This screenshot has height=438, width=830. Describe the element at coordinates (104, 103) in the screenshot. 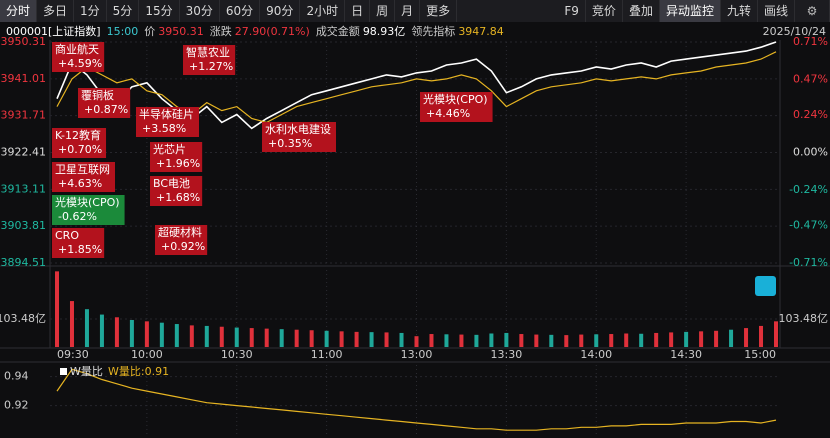

I see `sector-tag: 覆铜板+0.87%` at that location.